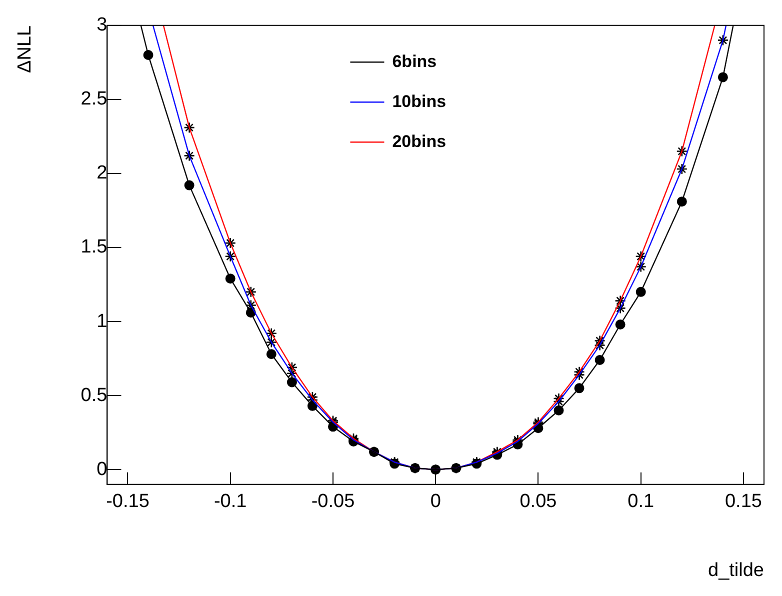 The height and width of the screenshot is (596, 782). Describe the element at coordinates (435, 501) in the screenshot. I see `x-tick-label: 0` at that location.